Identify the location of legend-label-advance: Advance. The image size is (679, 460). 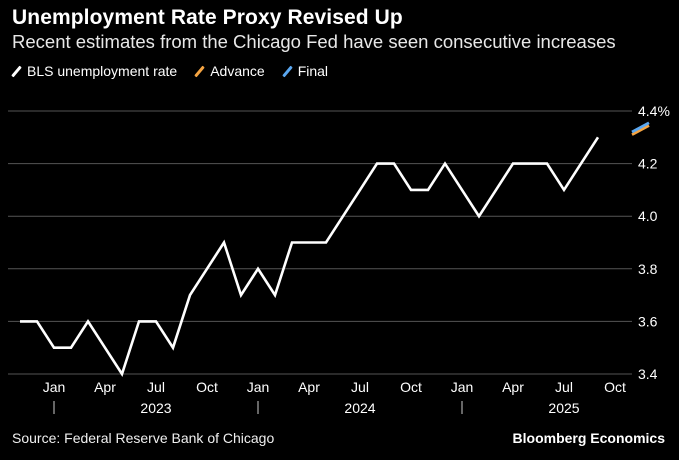
(237, 71).